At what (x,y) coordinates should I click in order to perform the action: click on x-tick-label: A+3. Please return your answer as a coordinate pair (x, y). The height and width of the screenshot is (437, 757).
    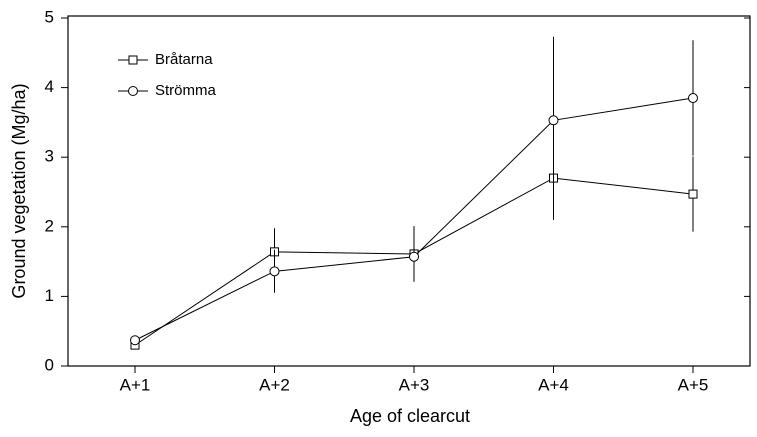
    Looking at the image, I should click on (414, 384).